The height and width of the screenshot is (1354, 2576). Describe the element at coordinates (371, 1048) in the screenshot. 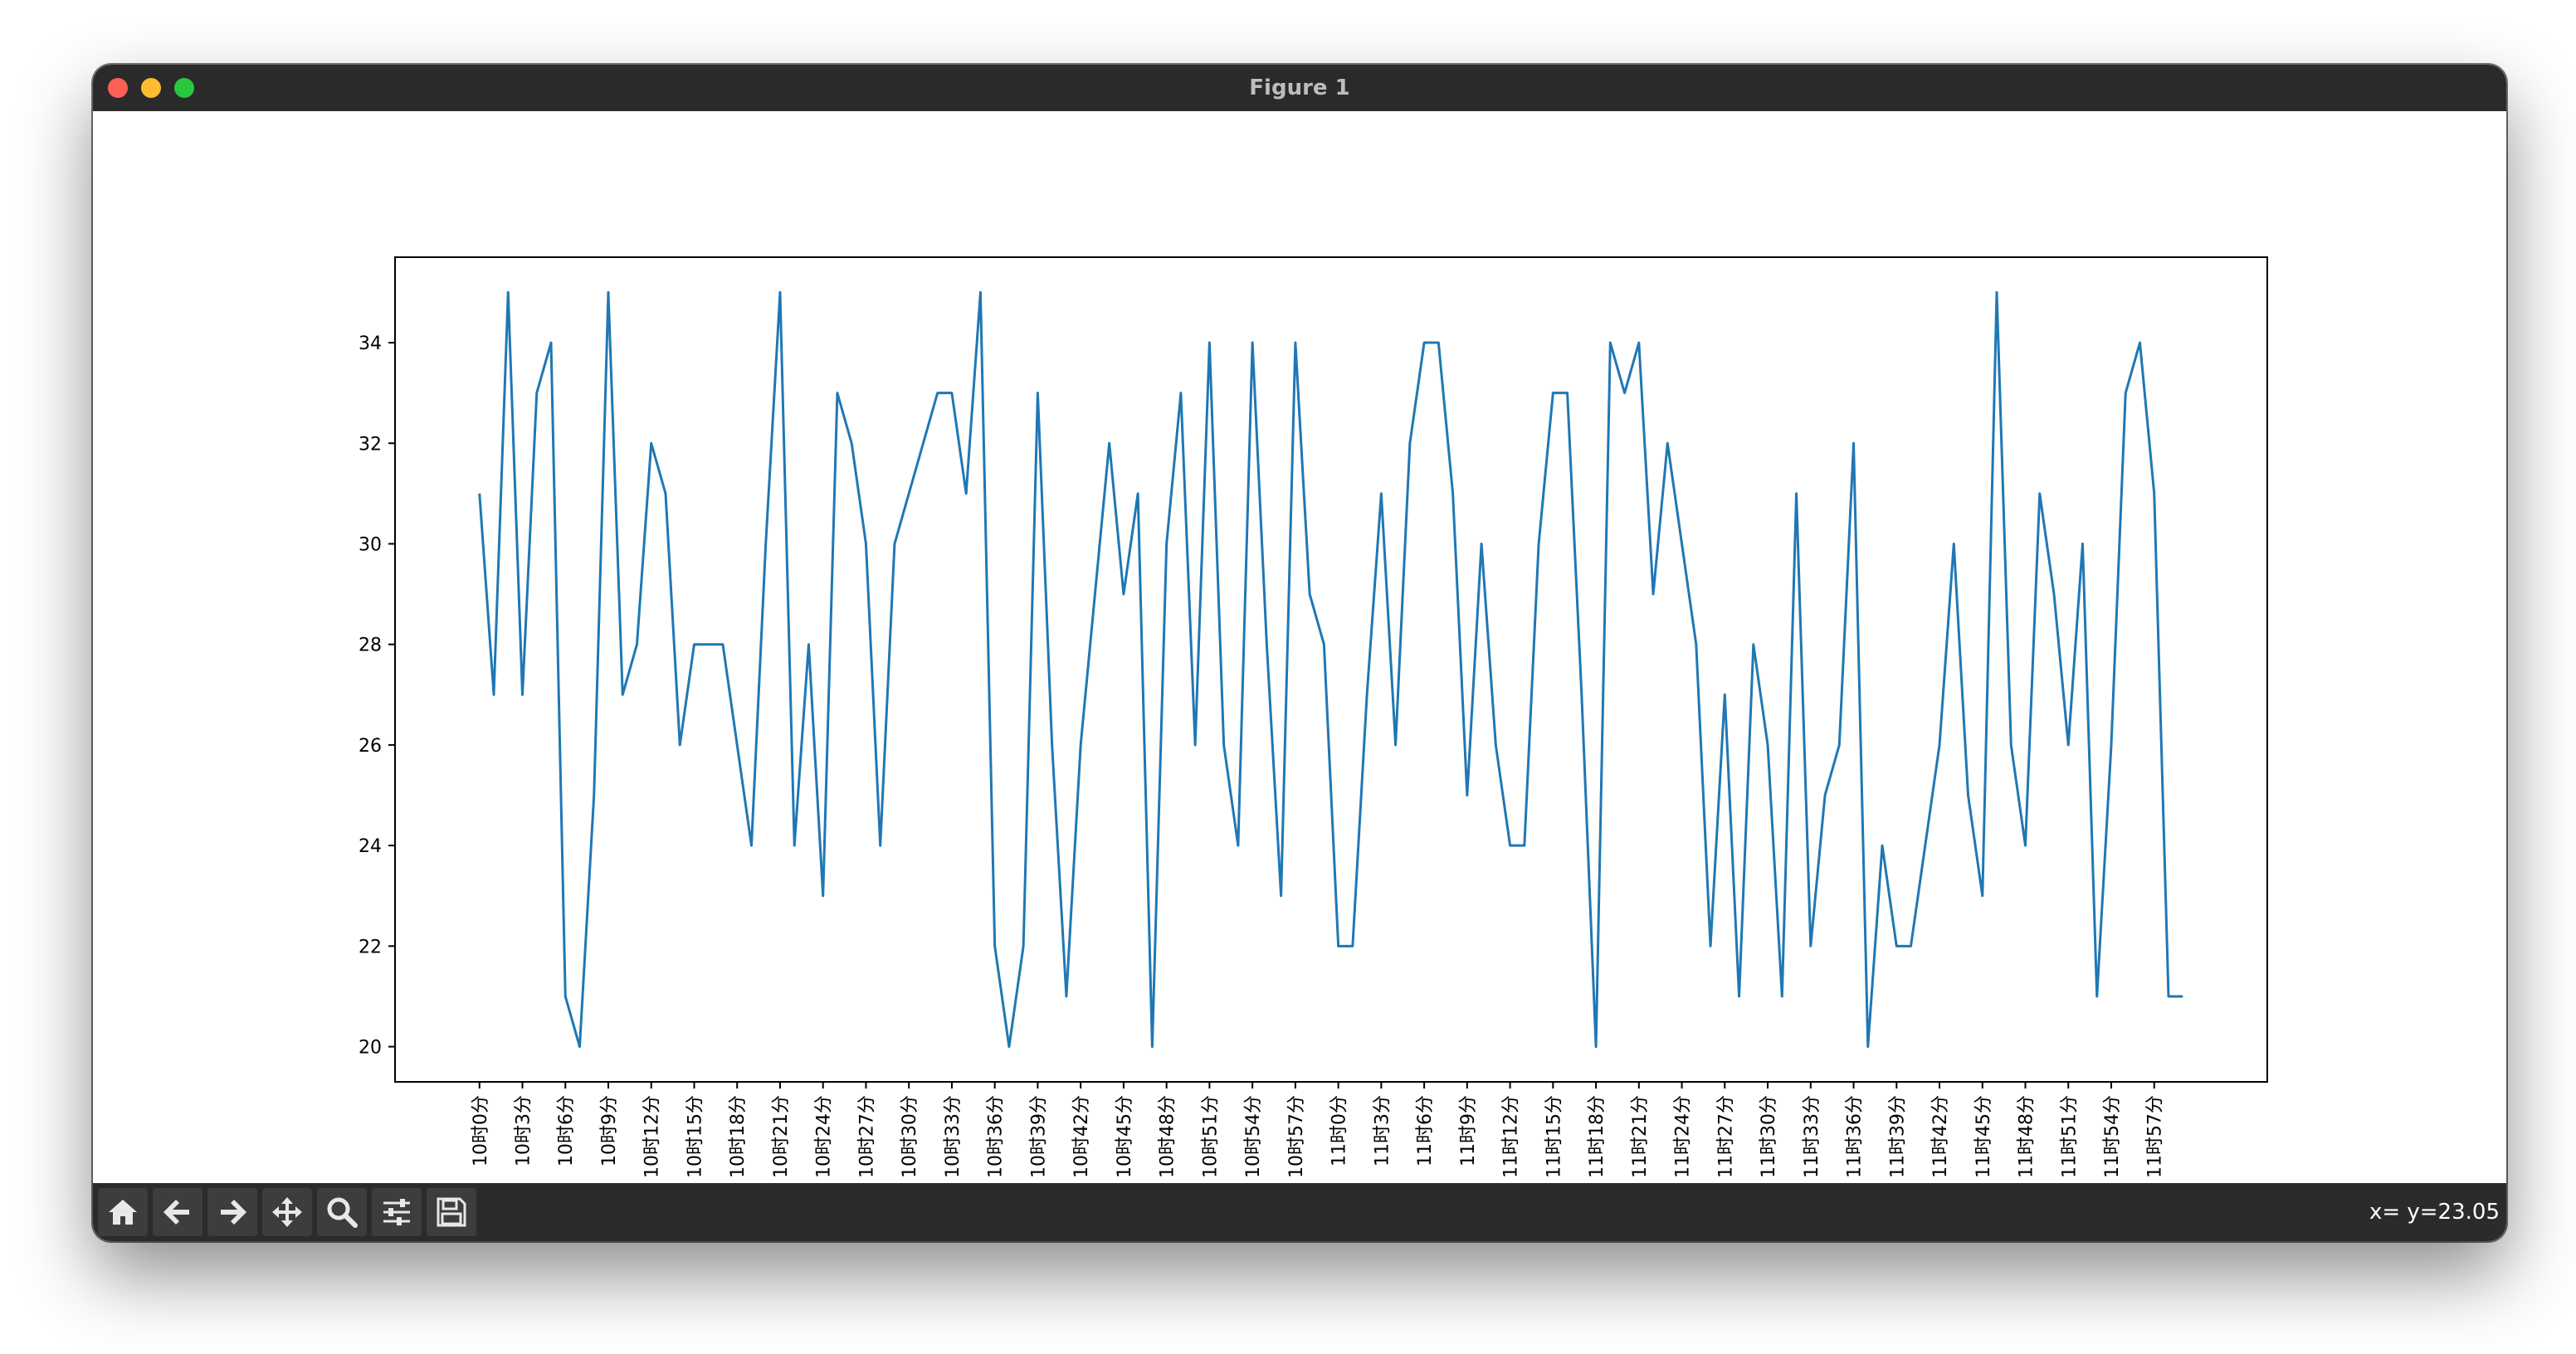

I see `y-tick-label: 20` at that location.